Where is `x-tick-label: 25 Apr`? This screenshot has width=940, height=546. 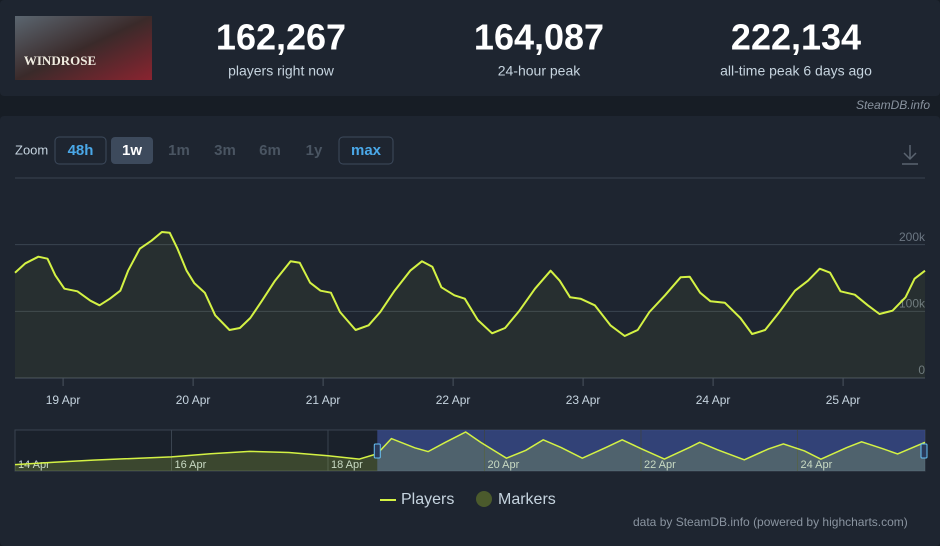 x-tick-label: 25 Apr is located at coordinates (843, 400).